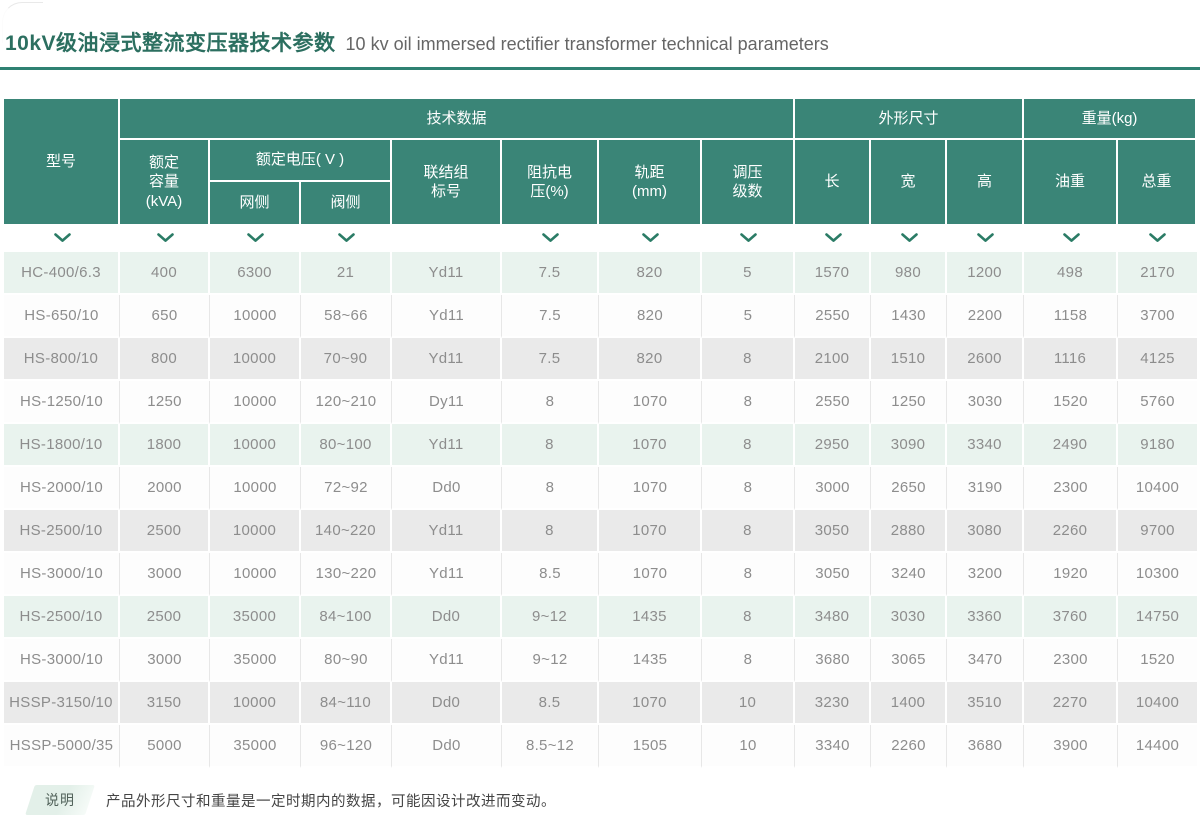  What do you see at coordinates (1157, 488) in the screenshot?
I see `cell-value: 10400` at bounding box center [1157, 488].